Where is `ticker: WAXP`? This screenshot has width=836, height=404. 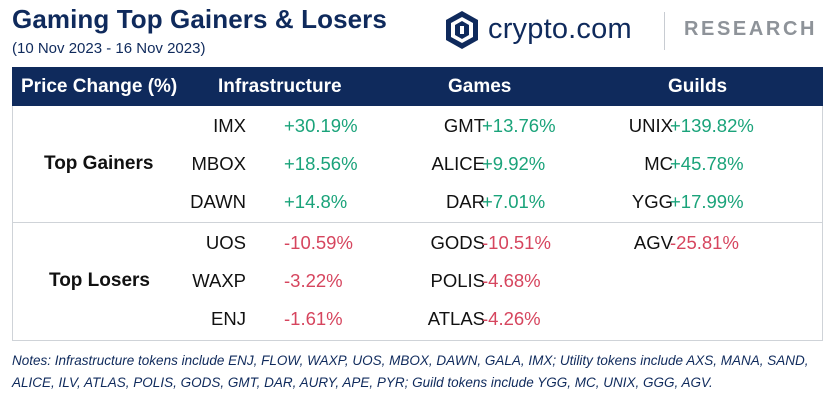
ticker: WAXP is located at coordinates (219, 280).